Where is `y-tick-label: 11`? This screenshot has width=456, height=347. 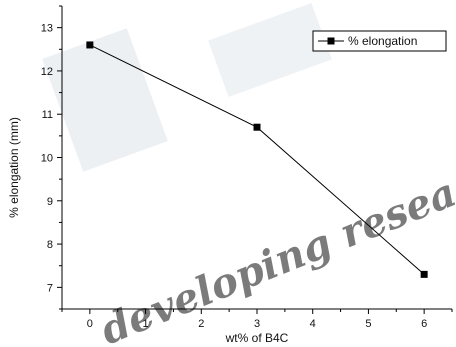 y-tick-label: 11 is located at coordinates (47, 115).